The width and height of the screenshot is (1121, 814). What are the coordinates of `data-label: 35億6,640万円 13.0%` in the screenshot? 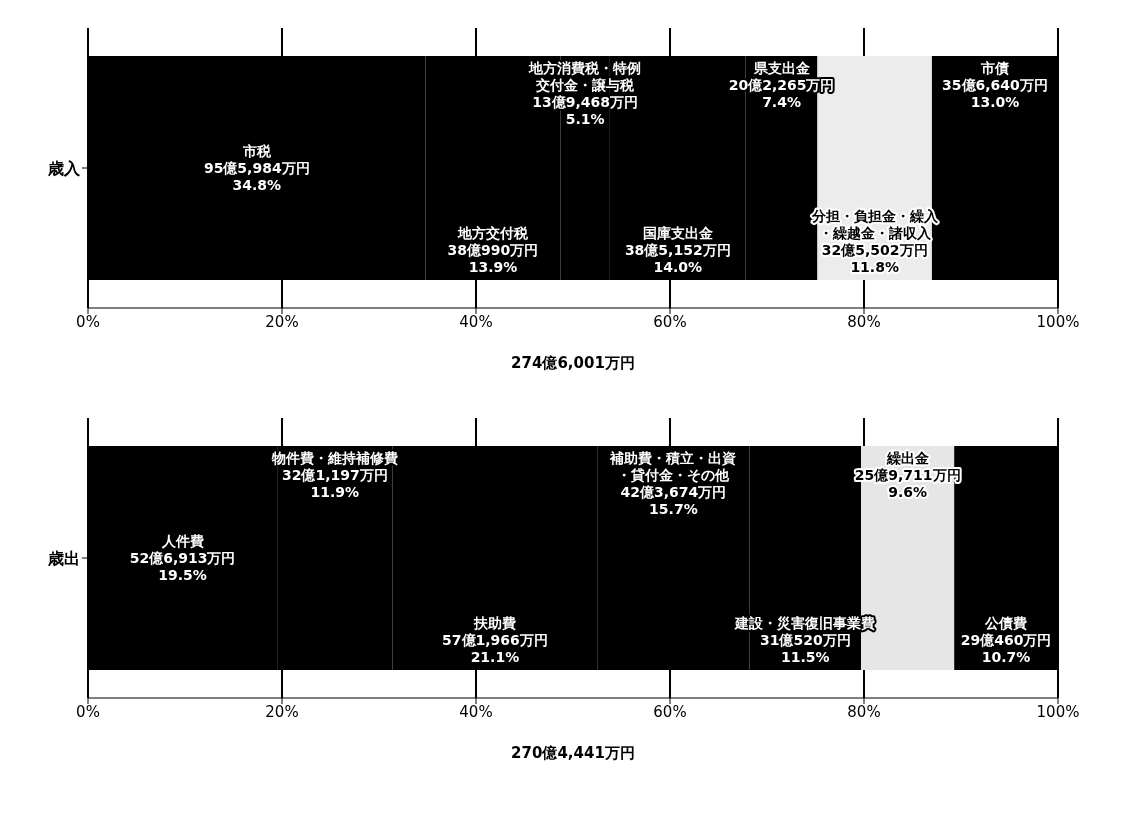 It's located at (995, 93).